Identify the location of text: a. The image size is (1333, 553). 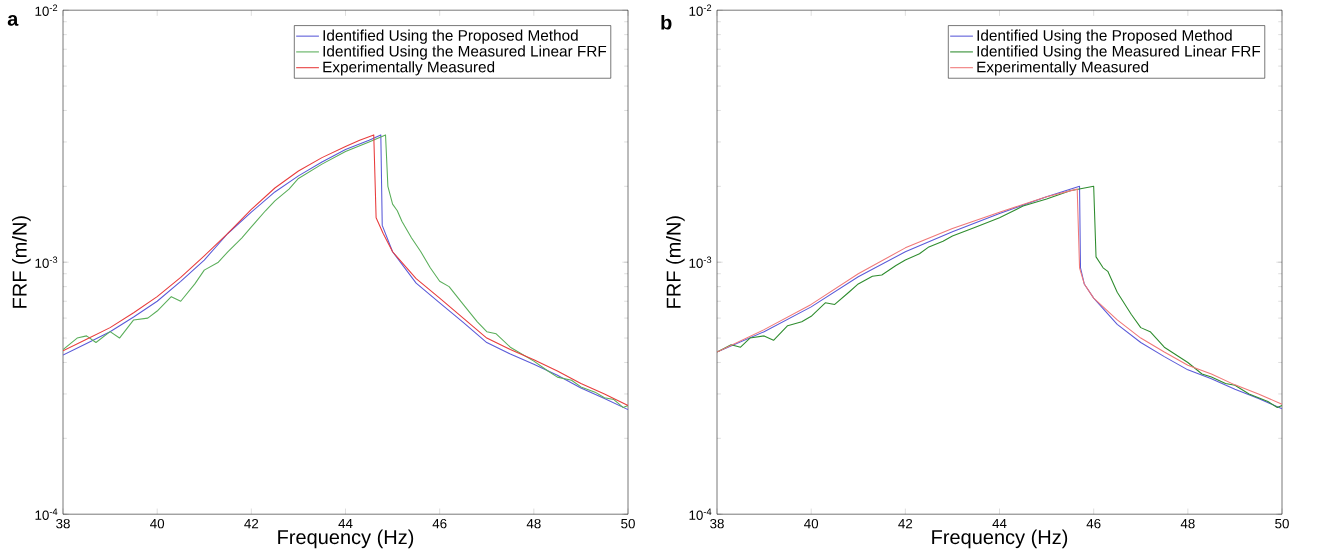
(13, 21).